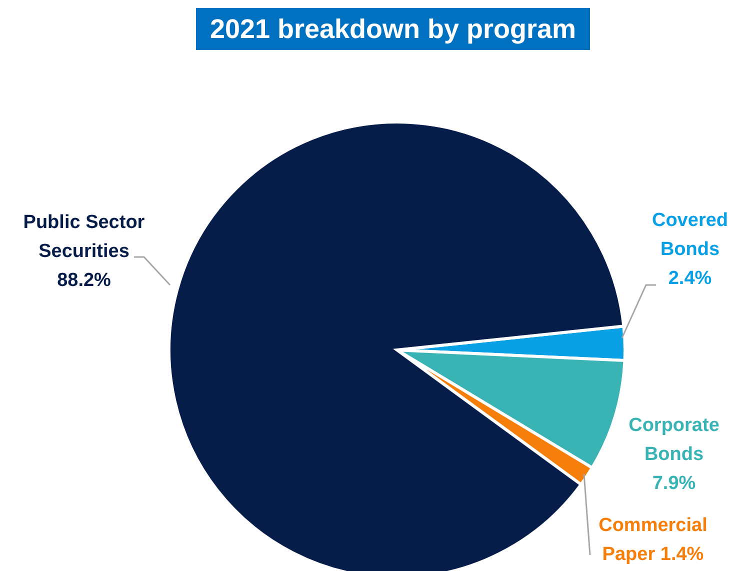  What do you see at coordinates (393, 29) in the screenshot?
I see `chart-title: 2021 breakdown by program` at bounding box center [393, 29].